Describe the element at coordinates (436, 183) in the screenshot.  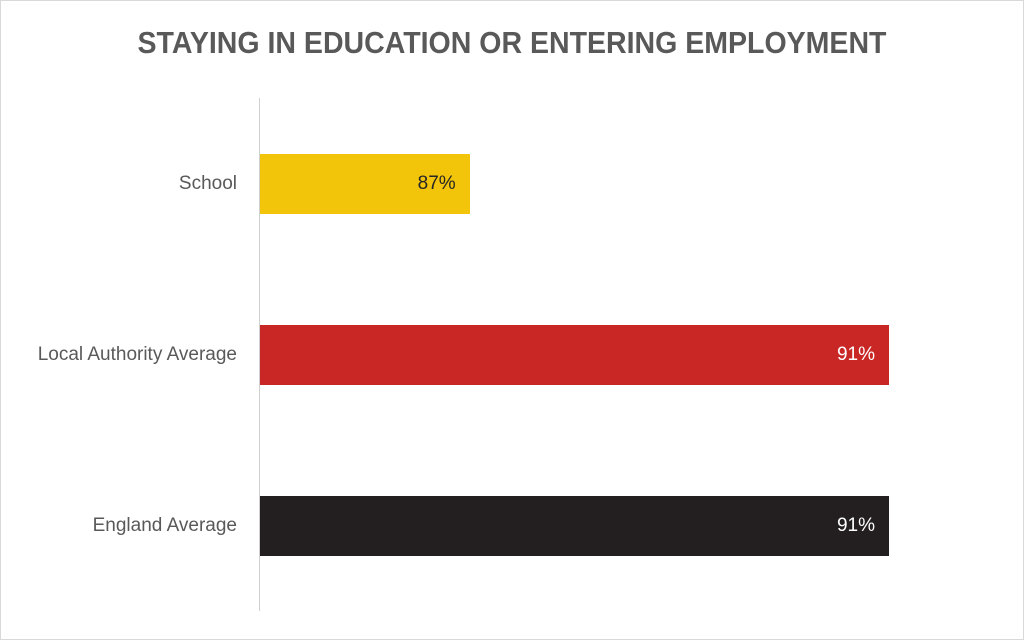
I see `data-label: 87%` at that location.